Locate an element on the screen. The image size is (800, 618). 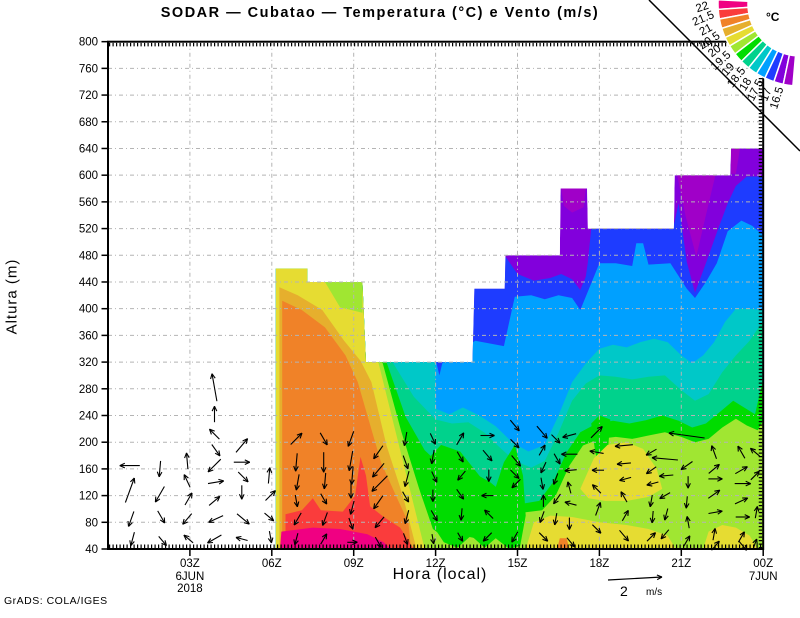
legend-tick-label: 17 is located at coordinates (766, 95).